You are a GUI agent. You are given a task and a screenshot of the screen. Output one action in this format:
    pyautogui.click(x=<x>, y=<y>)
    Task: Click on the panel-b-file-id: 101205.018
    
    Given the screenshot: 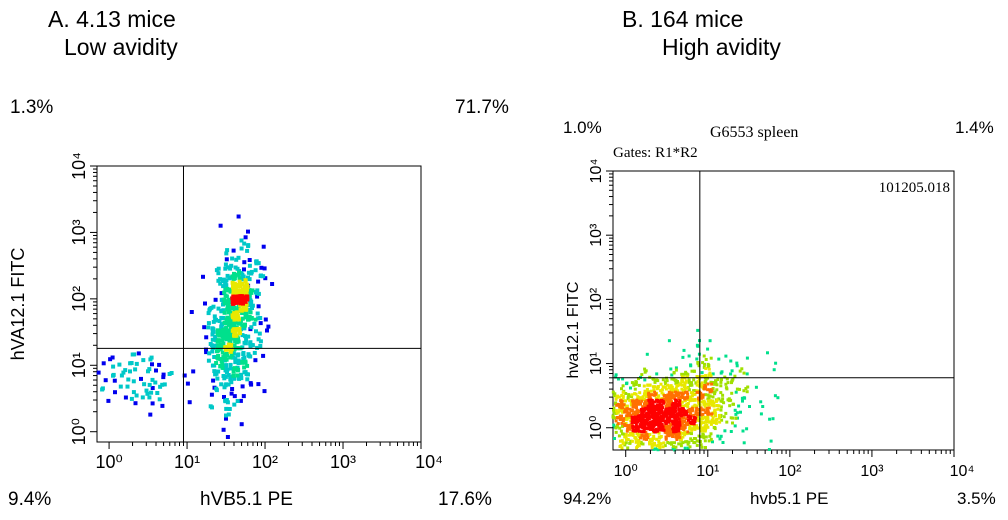 What is the action you would take?
    pyautogui.click(x=914, y=188)
    